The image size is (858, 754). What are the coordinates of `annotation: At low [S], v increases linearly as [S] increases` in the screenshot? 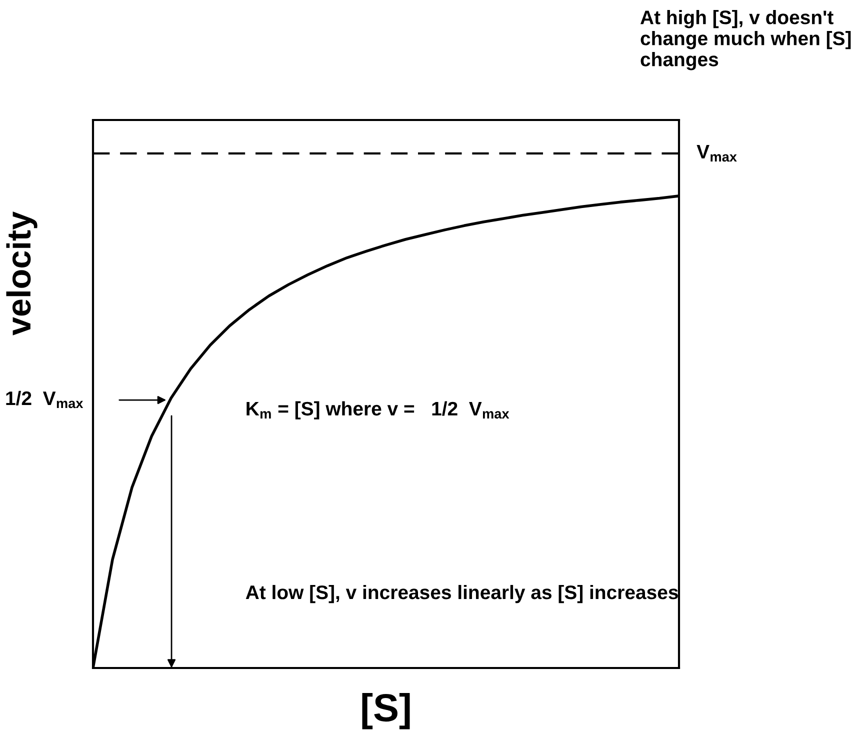 It's located at (462, 594).